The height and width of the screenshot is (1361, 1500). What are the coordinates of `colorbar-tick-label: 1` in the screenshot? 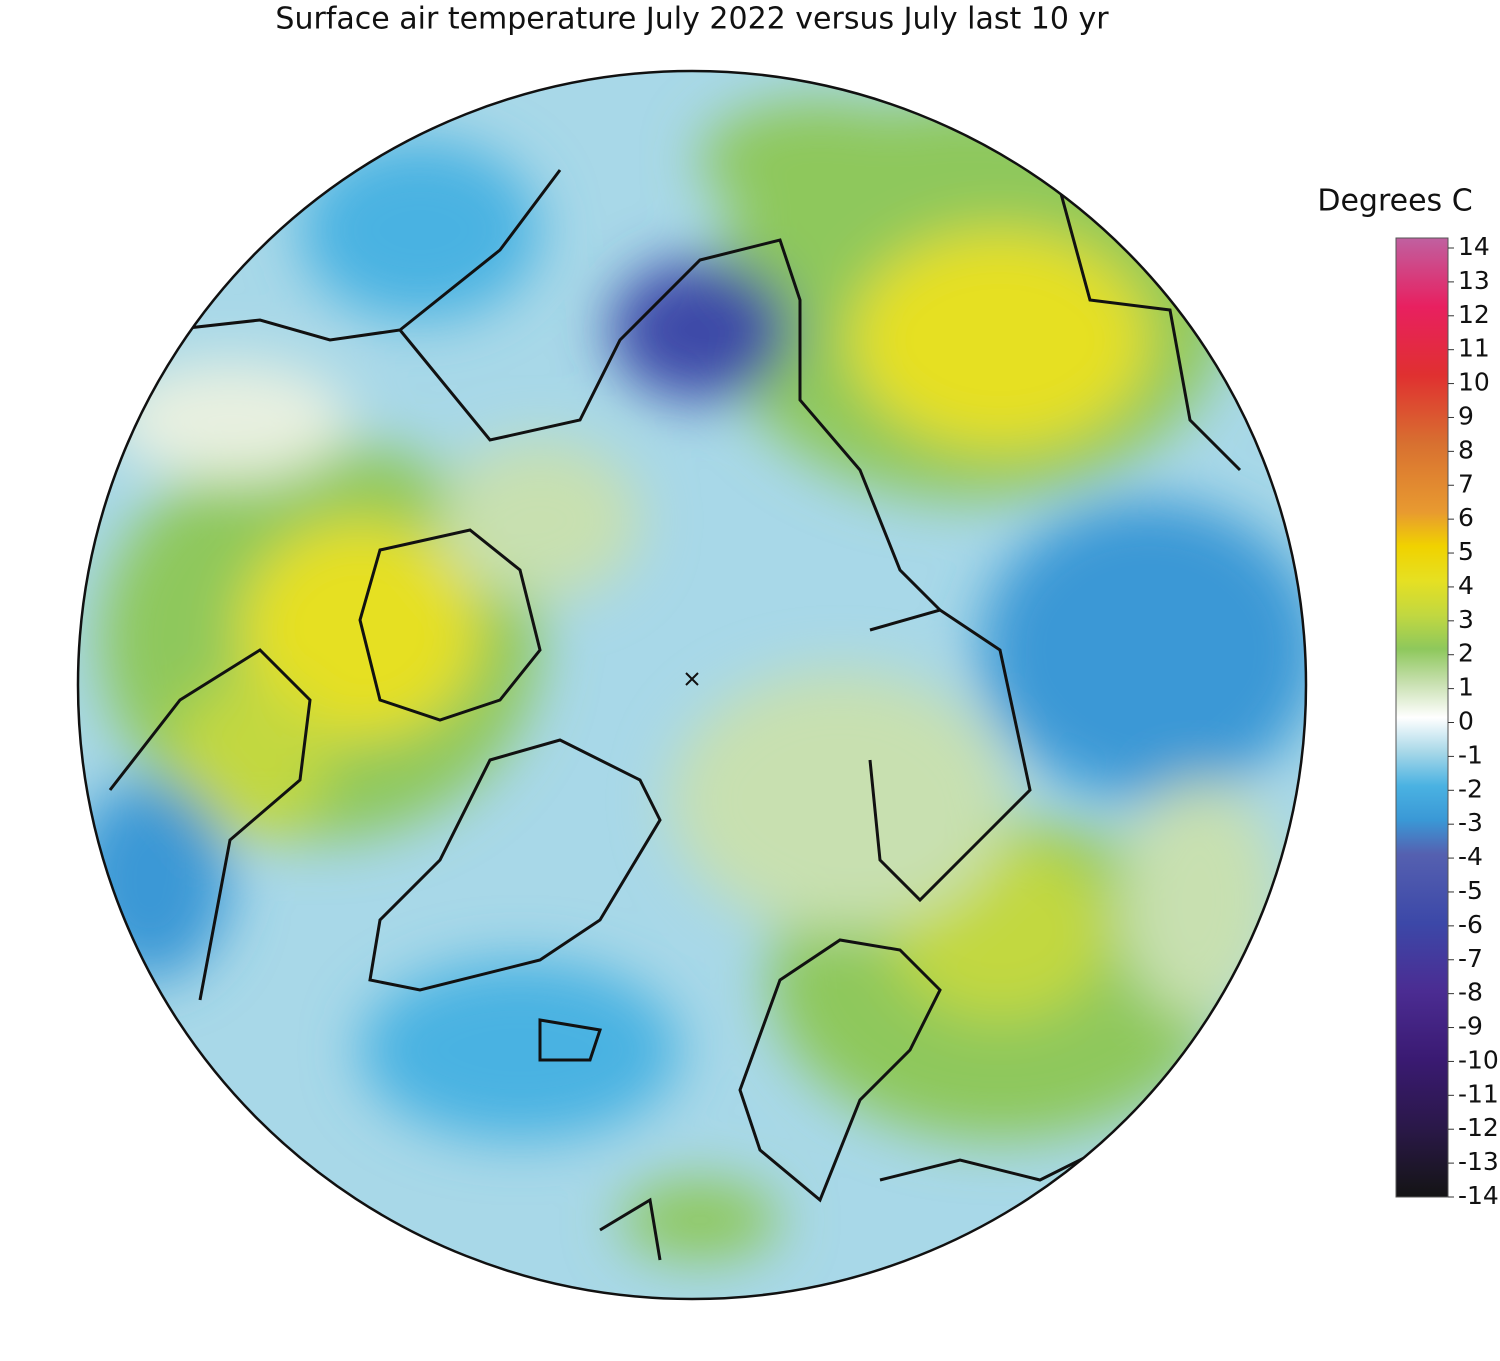 It's located at (1466, 687).